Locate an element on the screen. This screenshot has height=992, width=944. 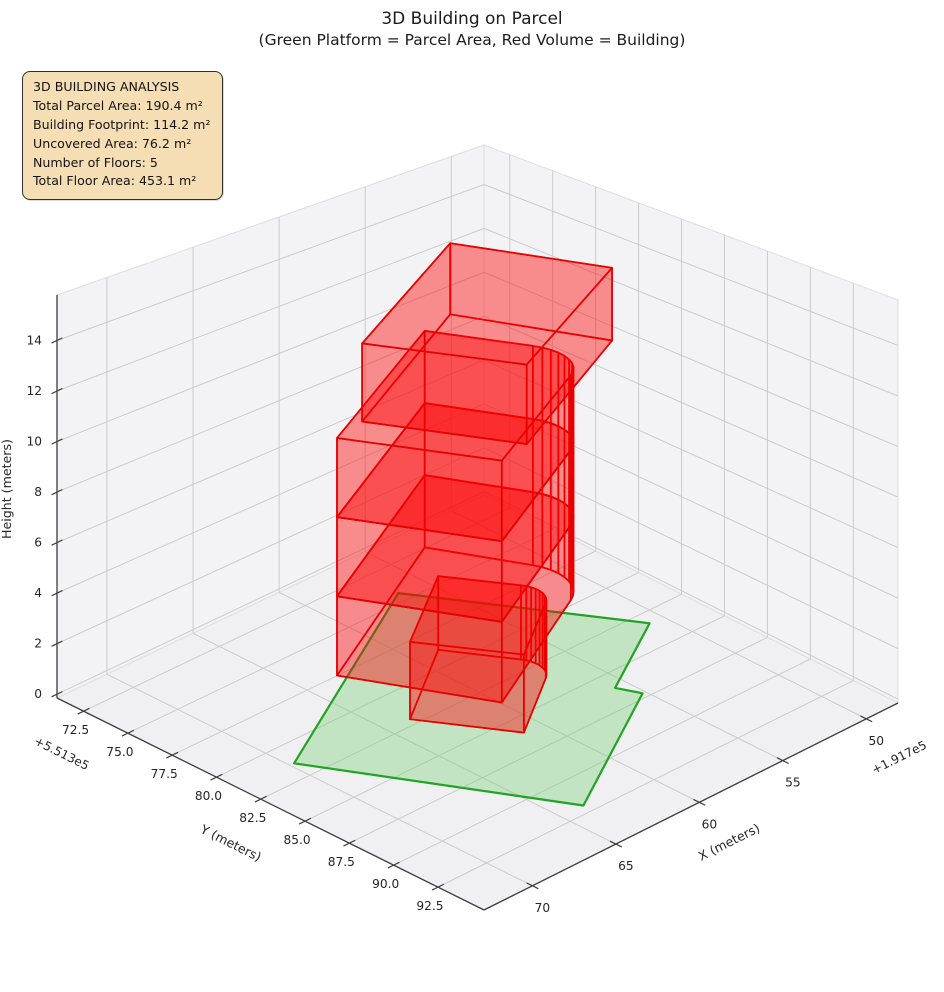
y-tick-label: 87.5 is located at coordinates (341, 862).